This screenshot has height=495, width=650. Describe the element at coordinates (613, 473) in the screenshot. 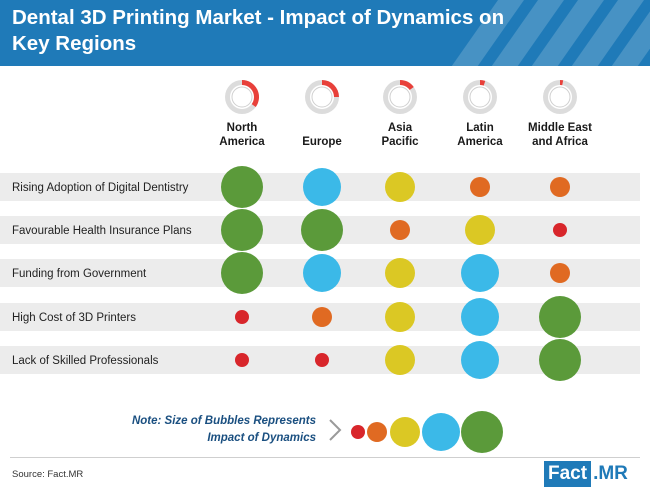

I see `logo-mr: MR` at that location.